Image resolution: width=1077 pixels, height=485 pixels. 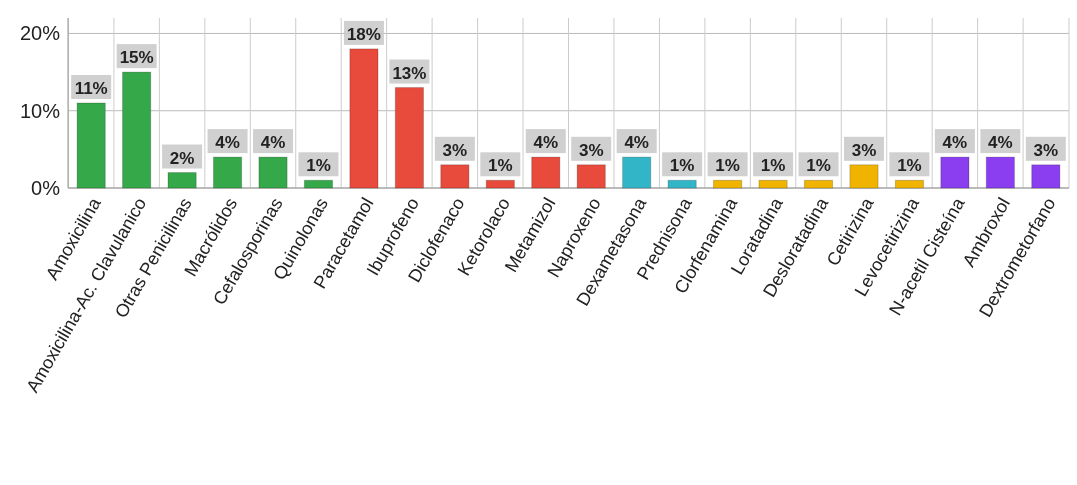 I want to click on y-tick-label: 20%, so click(x=40, y=33).